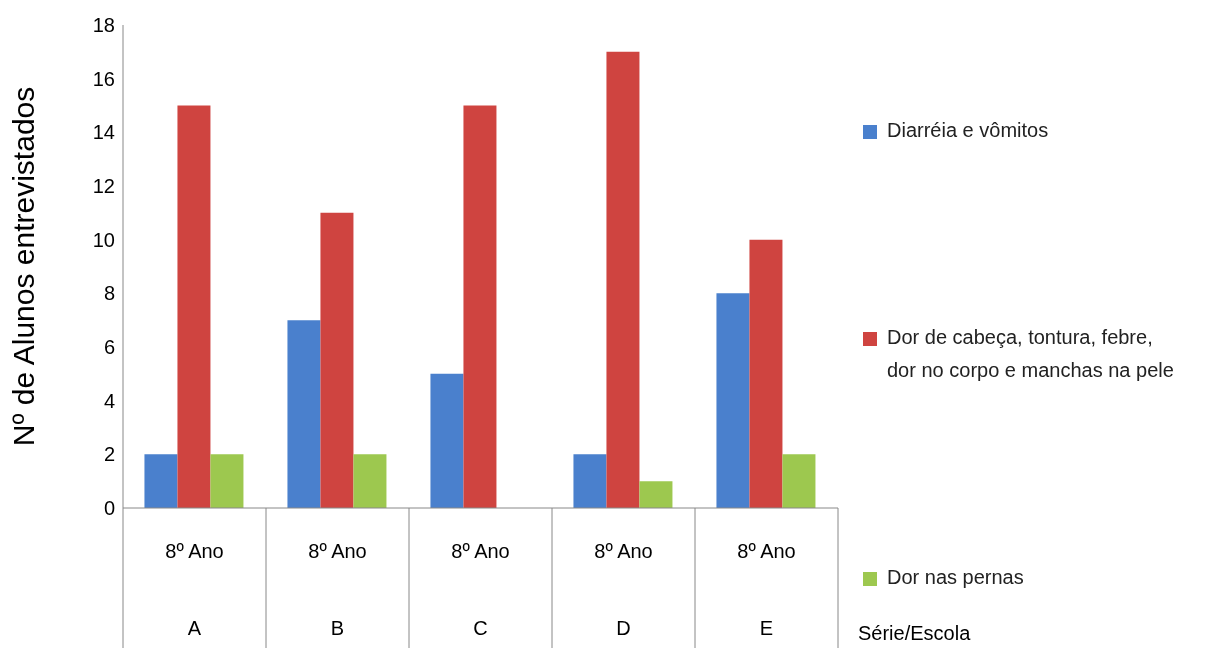 The image size is (1205, 656). I want to click on category-label: 8º Ano A, so click(194, 589).